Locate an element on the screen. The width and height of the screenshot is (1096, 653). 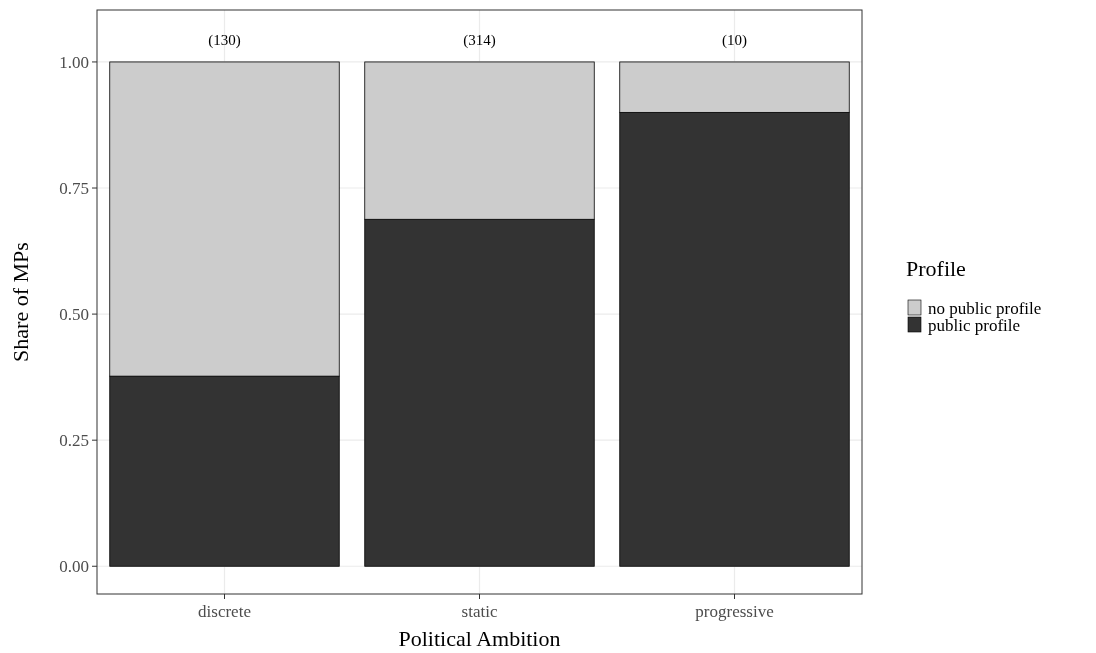
x-tick-label: static is located at coordinates (479, 611).